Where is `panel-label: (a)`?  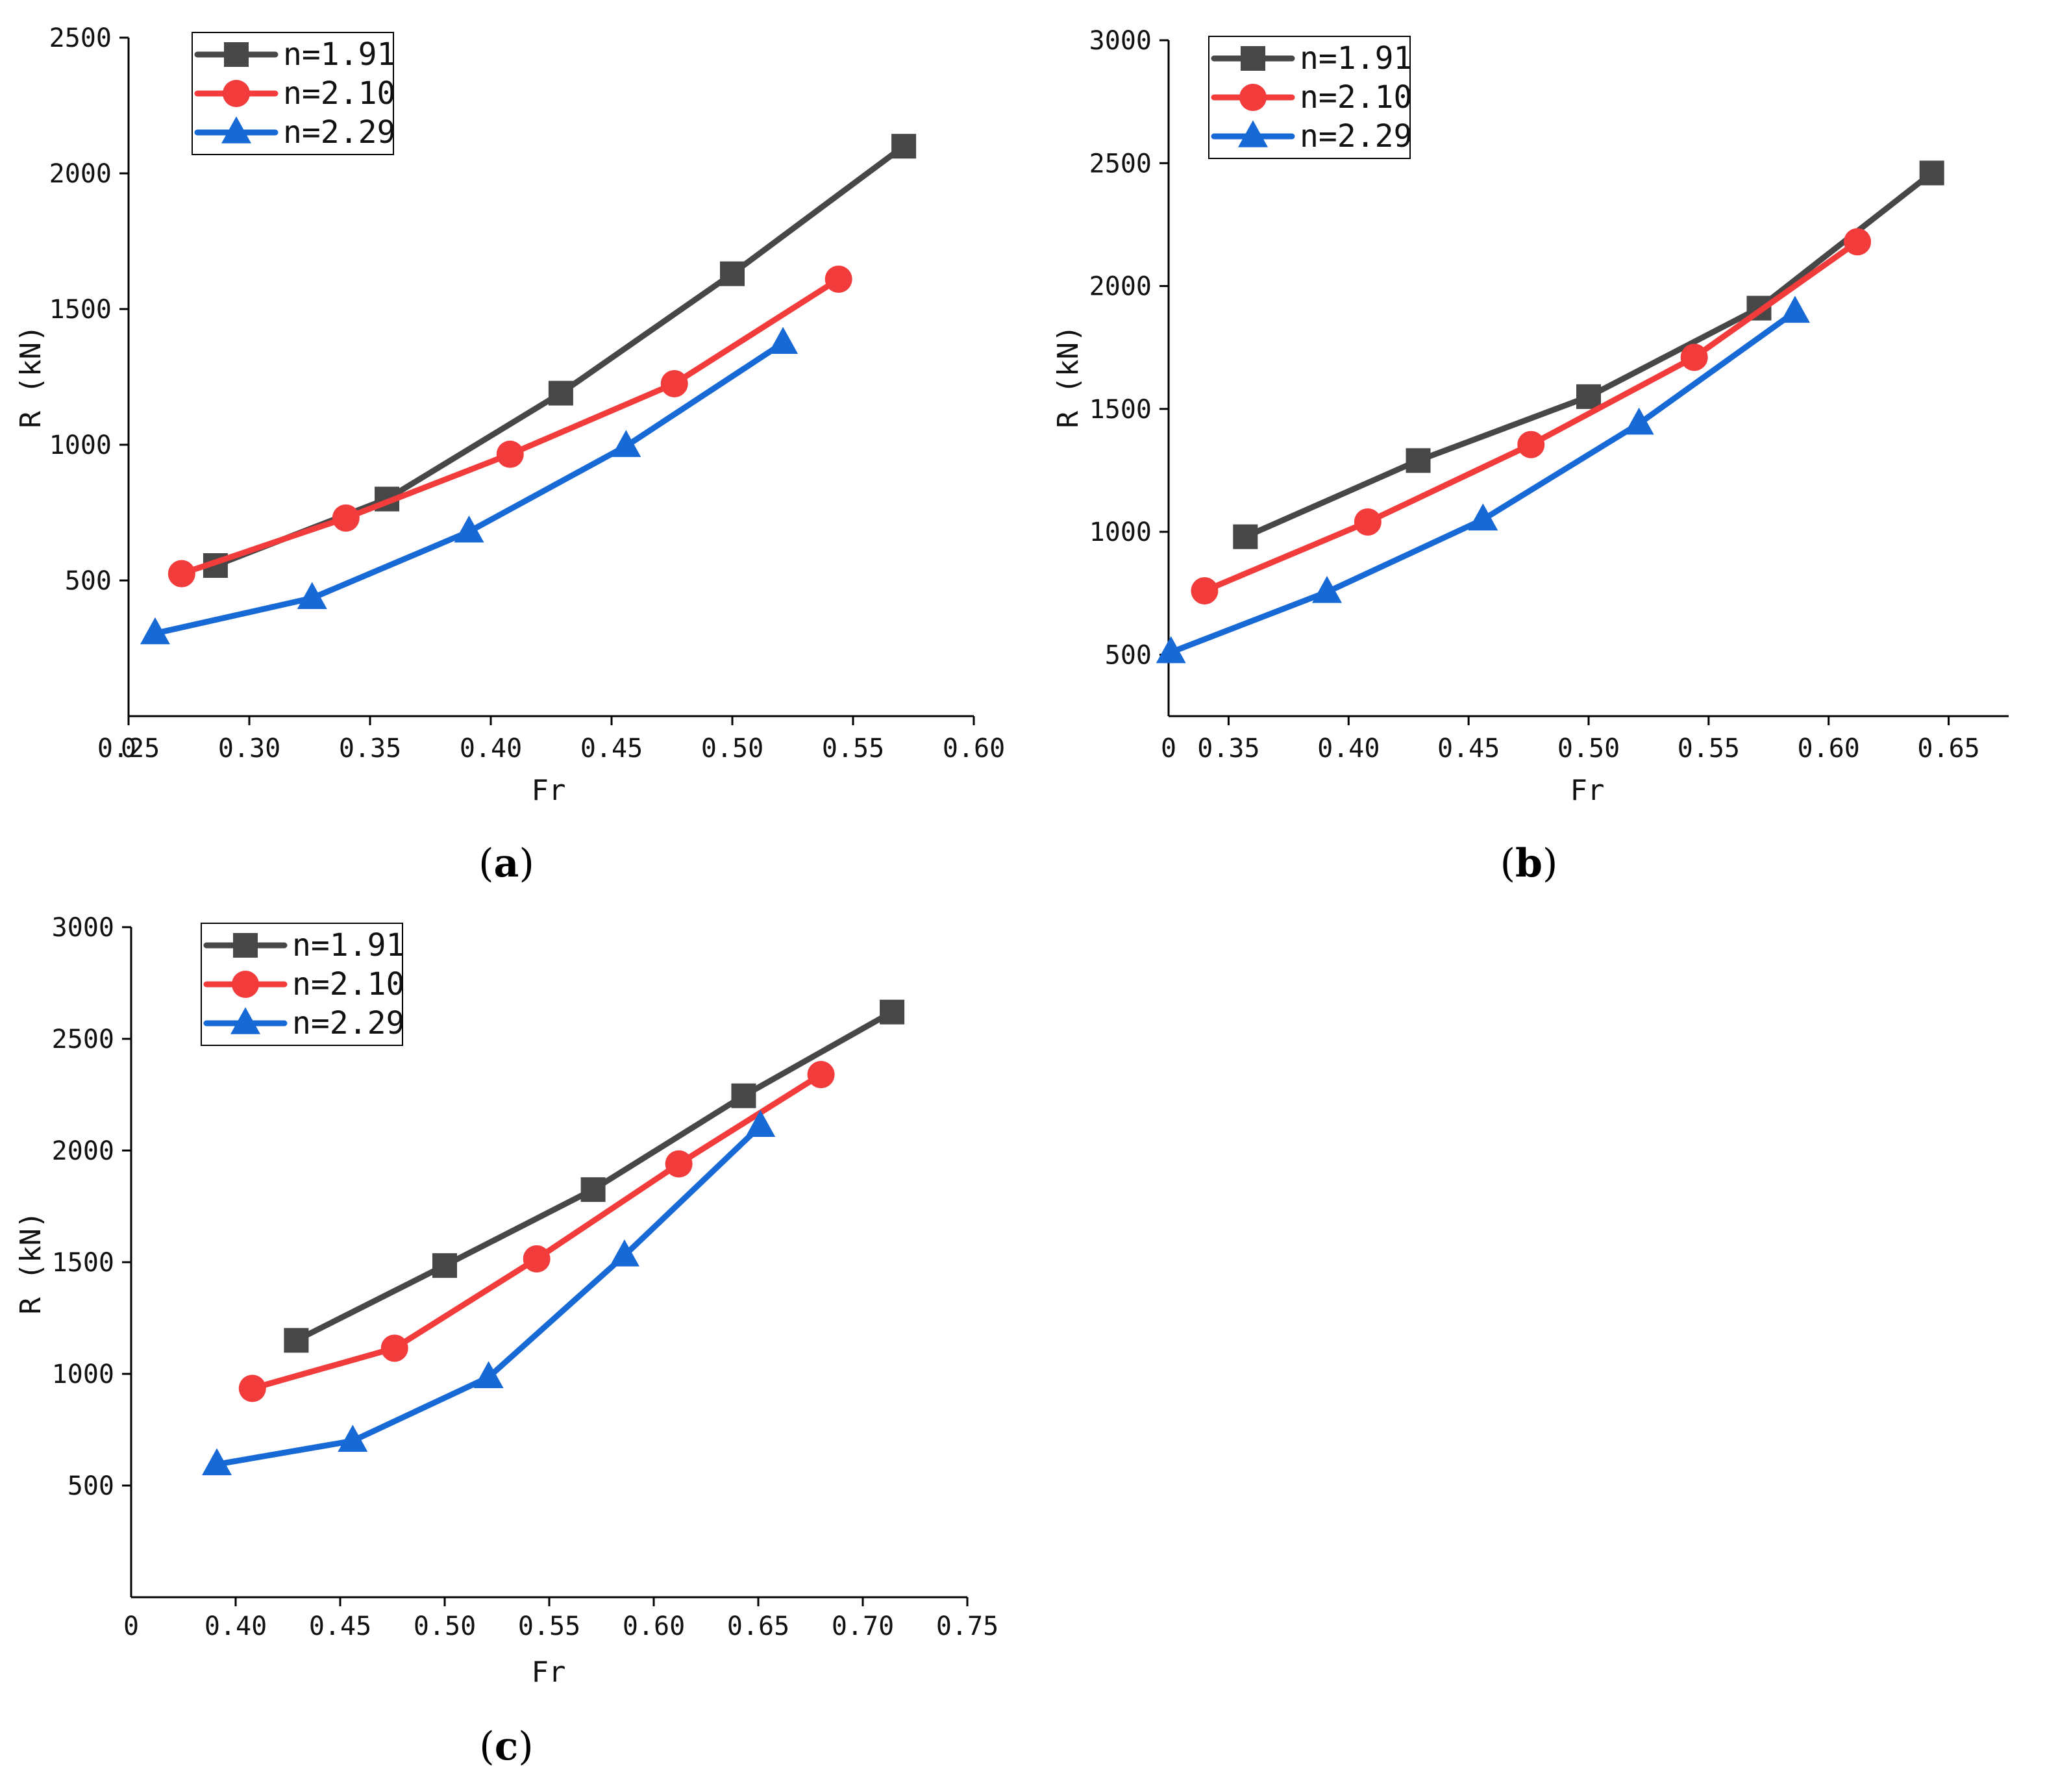
panel-label: (a) is located at coordinates (506, 863).